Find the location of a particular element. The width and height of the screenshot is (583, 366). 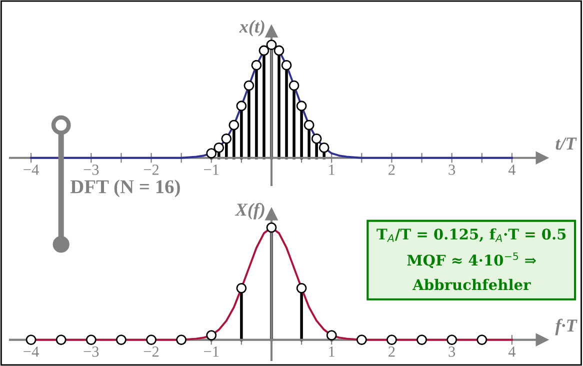

annotation: Abbruchfehler is located at coordinates (471, 284).